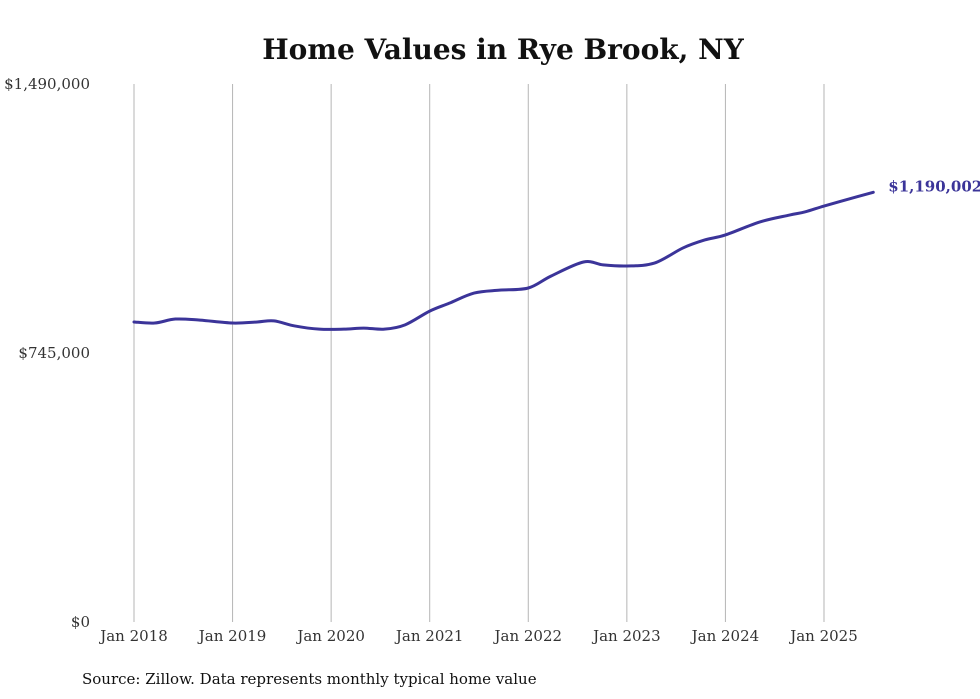 The width and height of the screenshot is (980, 699). I want to click on end-value-label: $1,190,002, so click(934, 186).